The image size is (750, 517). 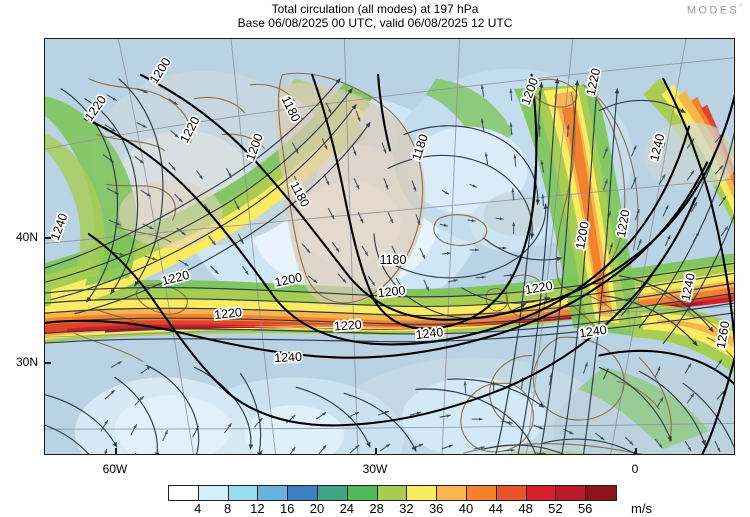 I want to click on lon-tick-label-60W: 60W, so click(x=115, y=469).